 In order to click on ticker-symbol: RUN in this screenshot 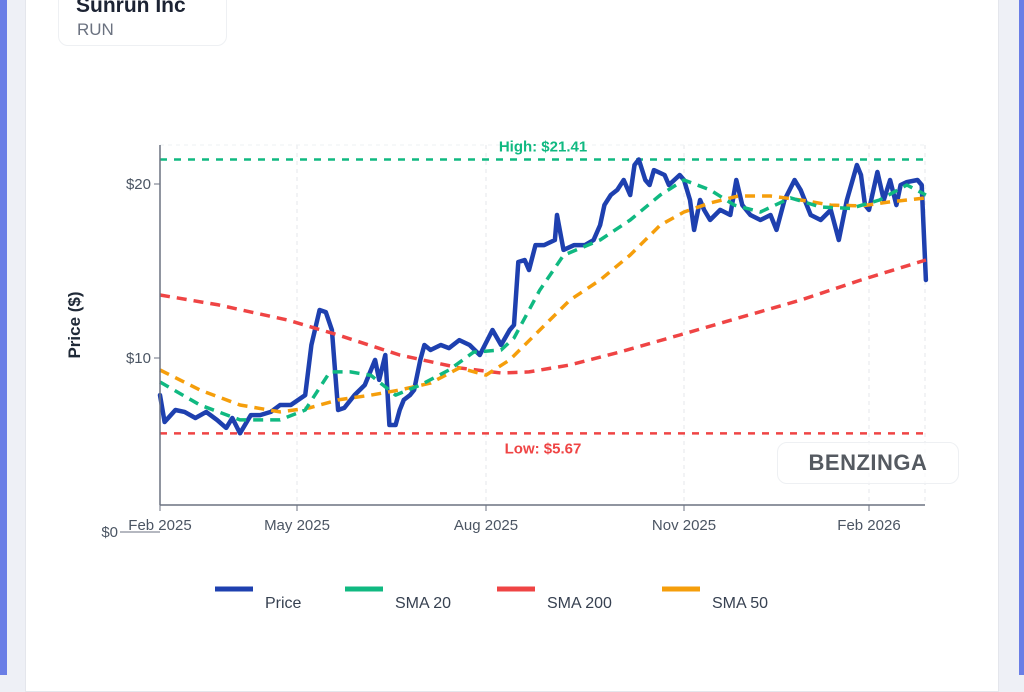, I will do `click(95, 29)`.